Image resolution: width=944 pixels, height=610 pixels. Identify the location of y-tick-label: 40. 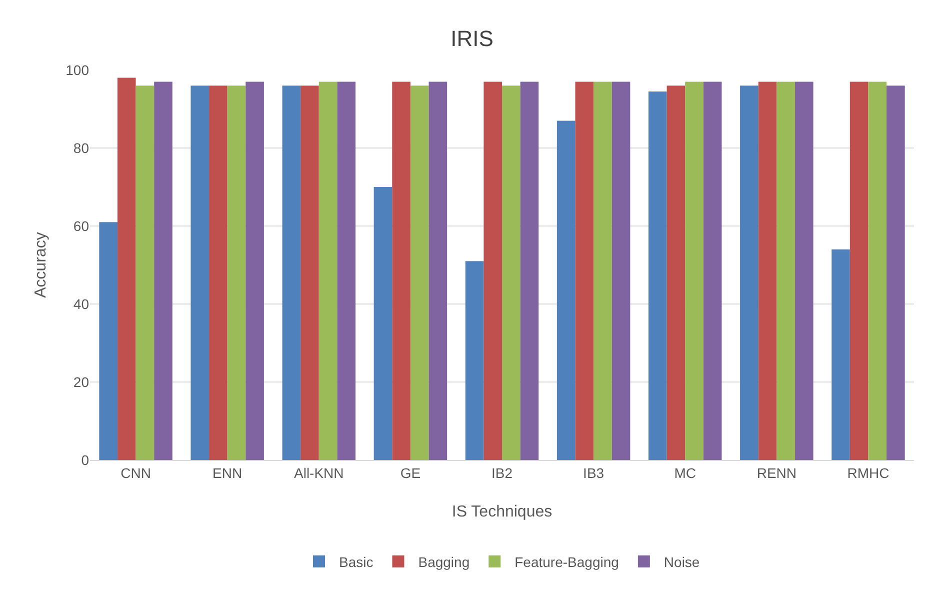
(81, 304).